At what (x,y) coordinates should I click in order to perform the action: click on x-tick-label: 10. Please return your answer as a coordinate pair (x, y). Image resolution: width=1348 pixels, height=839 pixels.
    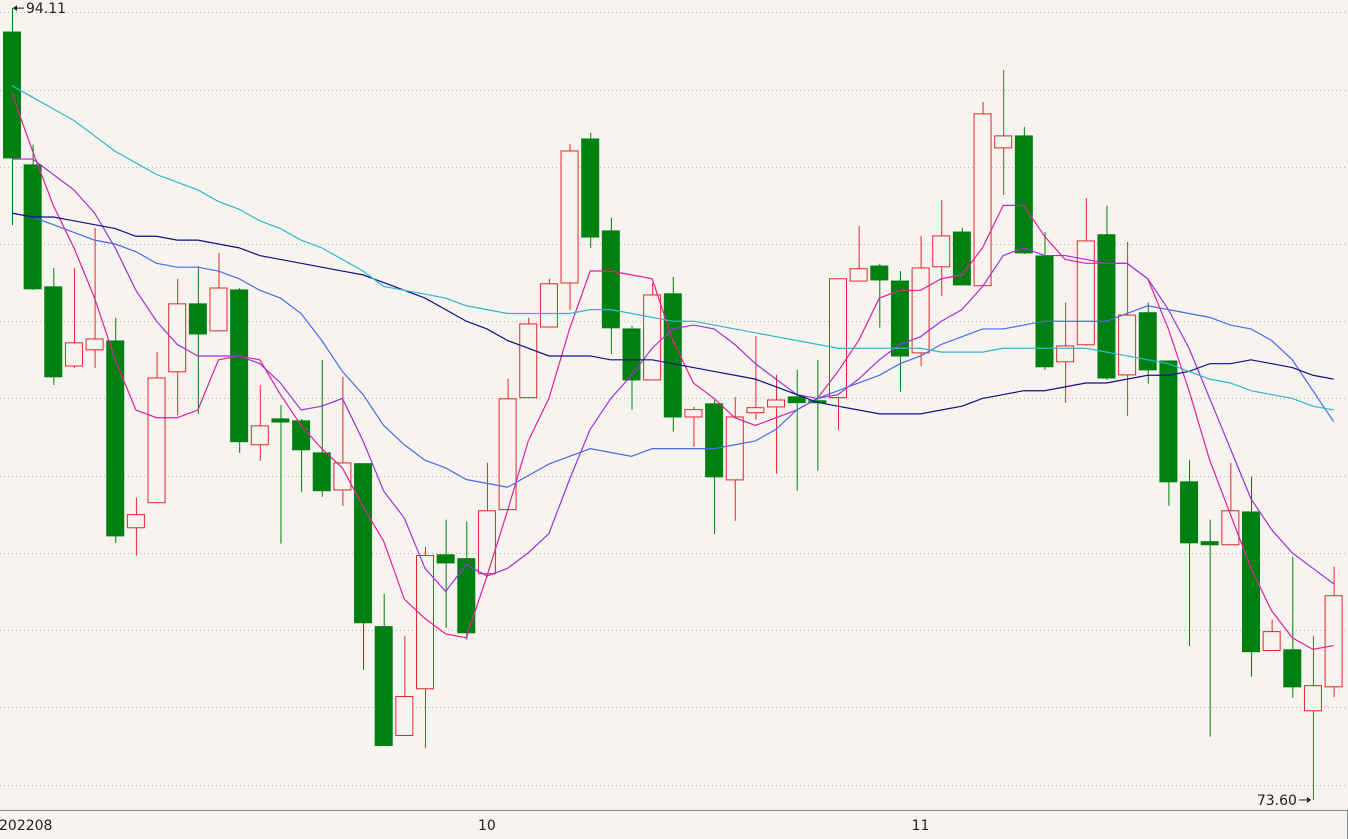
    Looking at the image, I should click on (487, 826).